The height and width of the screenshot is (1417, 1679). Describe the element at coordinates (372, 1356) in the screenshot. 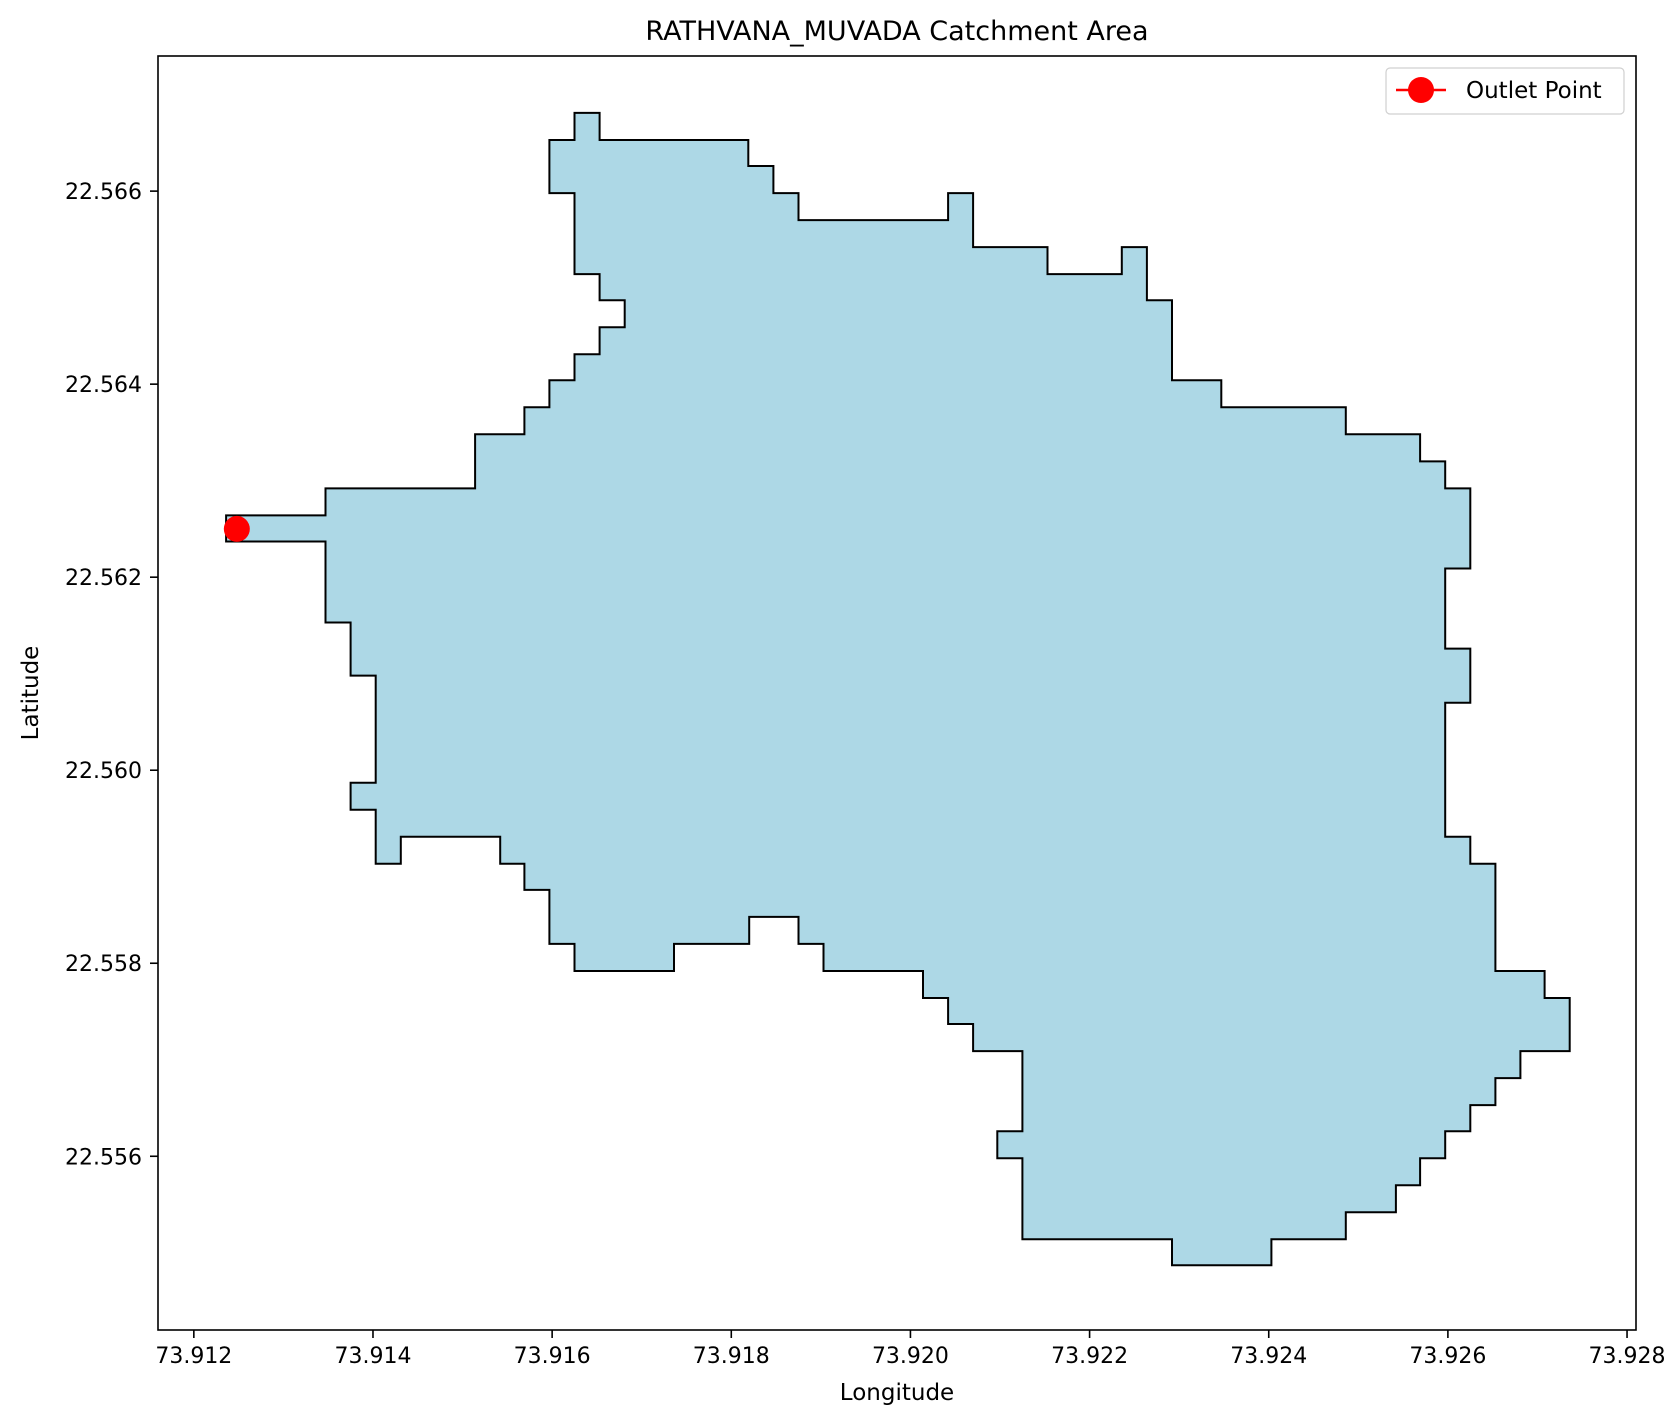

I see `x-tick-label: 73.914` at that location.